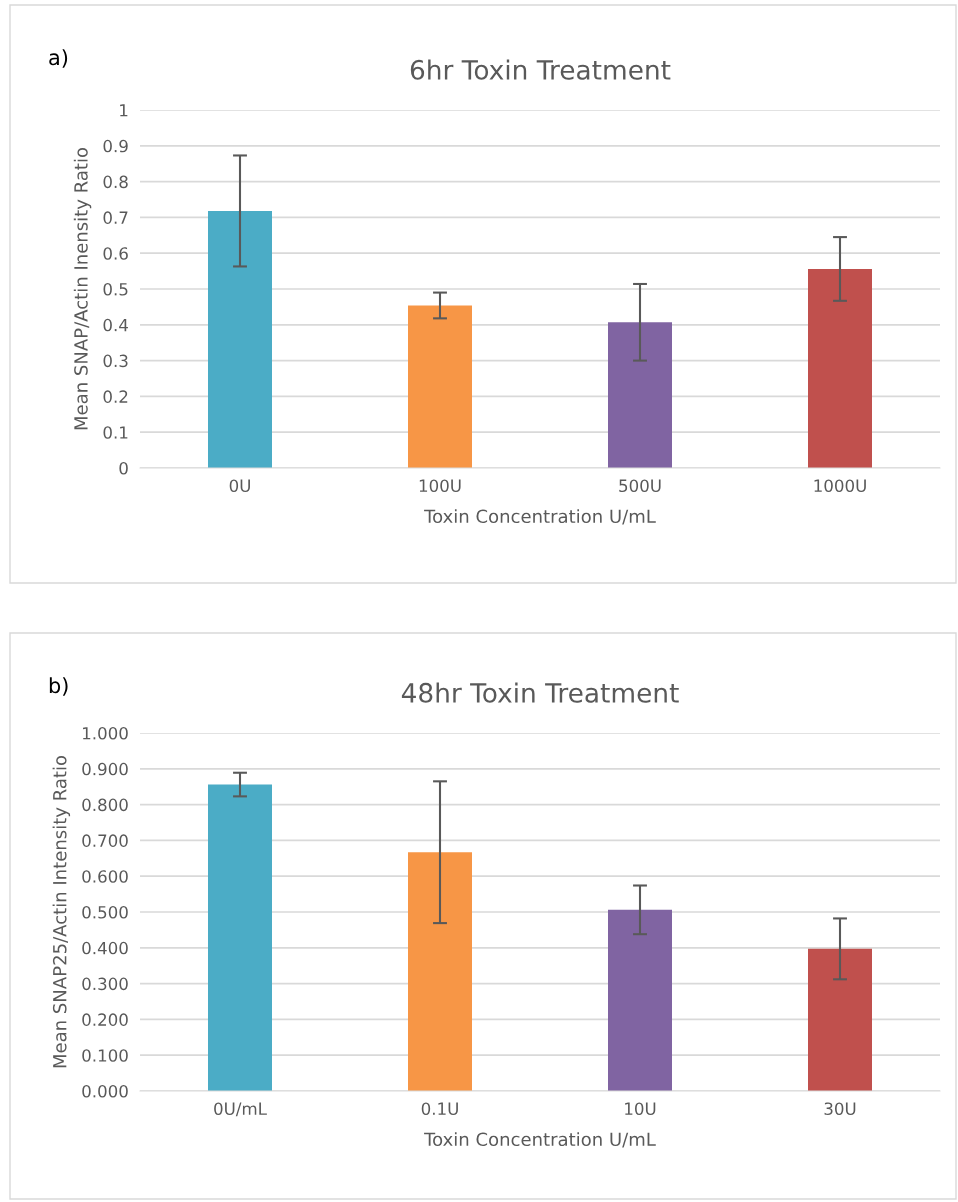 The width and height of the screenshot is (958, 1202). What do you see at coordinates (439, 1109) in the screenshot?
I see `x-tick-label: 0.1U` at bounding box center [439, 1109].